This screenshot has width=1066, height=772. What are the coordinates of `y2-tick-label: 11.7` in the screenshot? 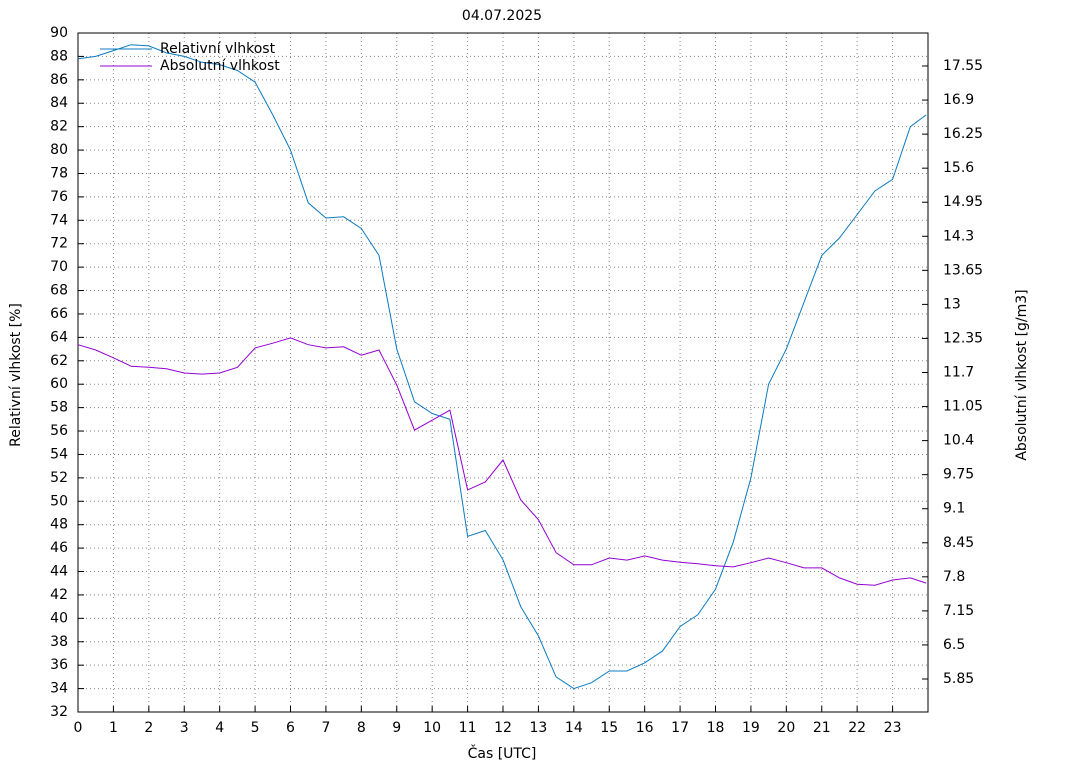 It's located at (958, 373).